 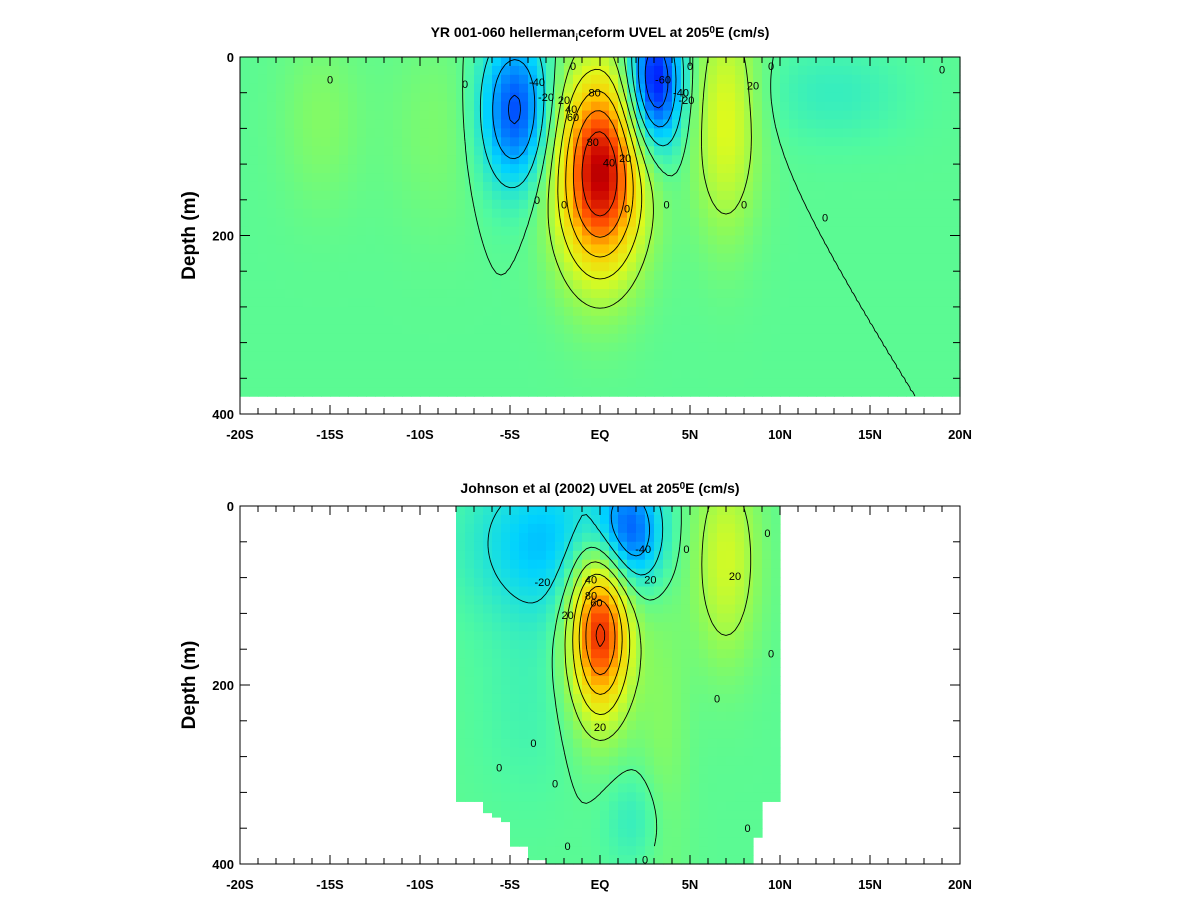 I want to click on contour-label: 0, so click(x=499, y=768).